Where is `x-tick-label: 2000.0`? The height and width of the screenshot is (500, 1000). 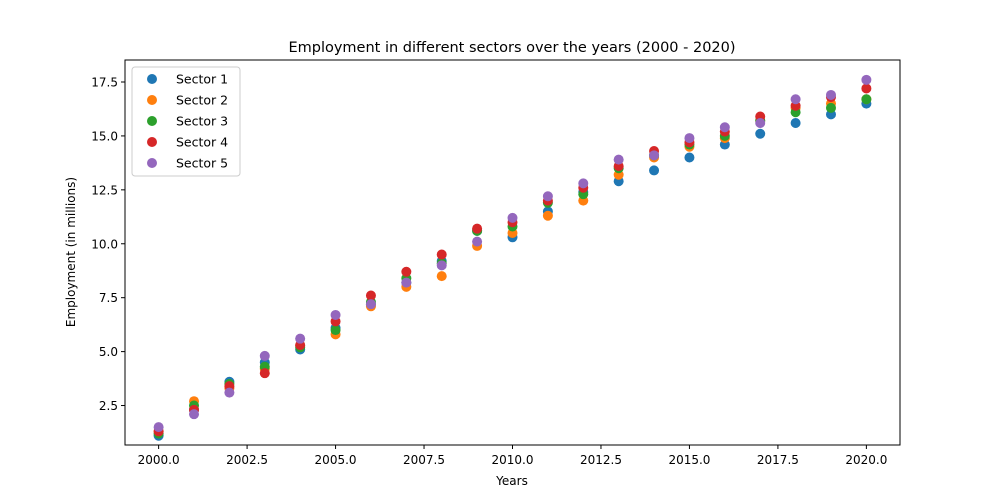 x-tick-label: 2000.0 is located at coordinates (159, 460).